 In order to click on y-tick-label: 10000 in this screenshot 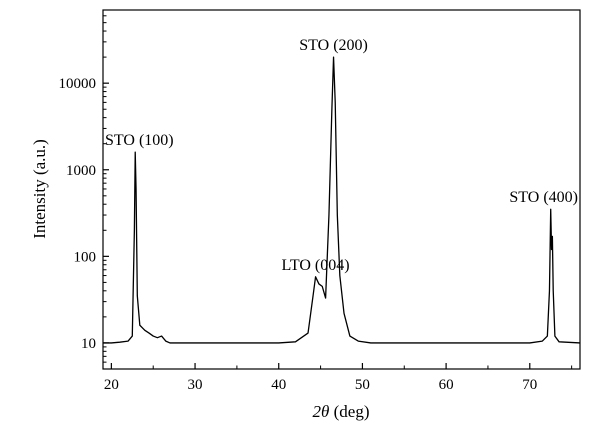, I will do `click(78, 84)`.